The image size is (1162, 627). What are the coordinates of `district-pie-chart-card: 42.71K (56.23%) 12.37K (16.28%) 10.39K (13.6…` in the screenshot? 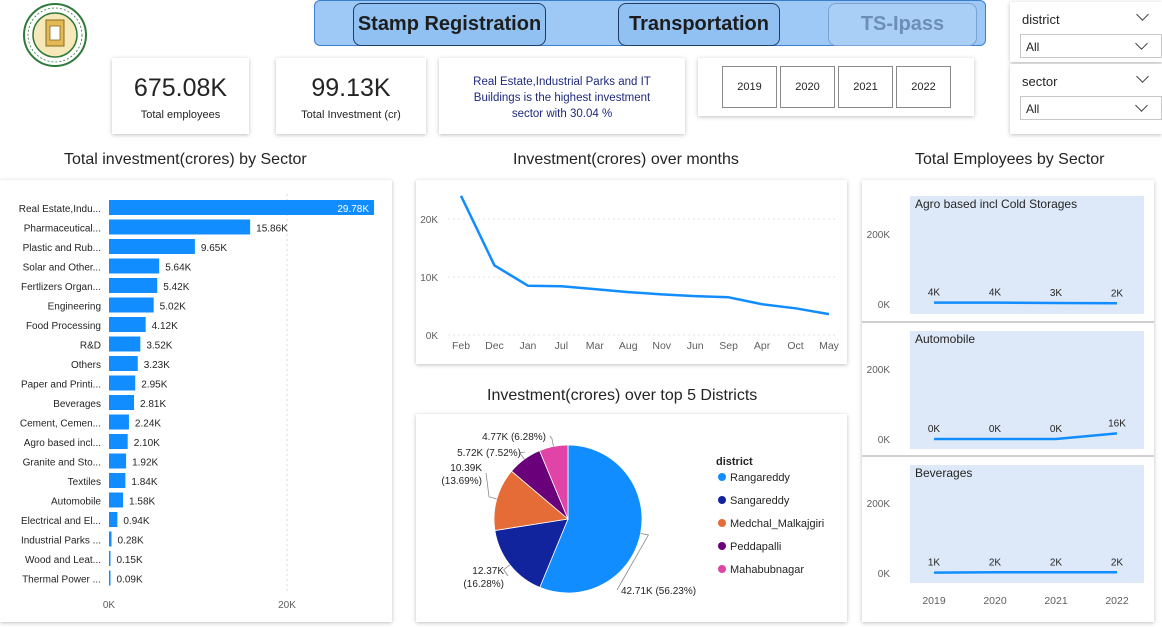 It's located at (631, 518).